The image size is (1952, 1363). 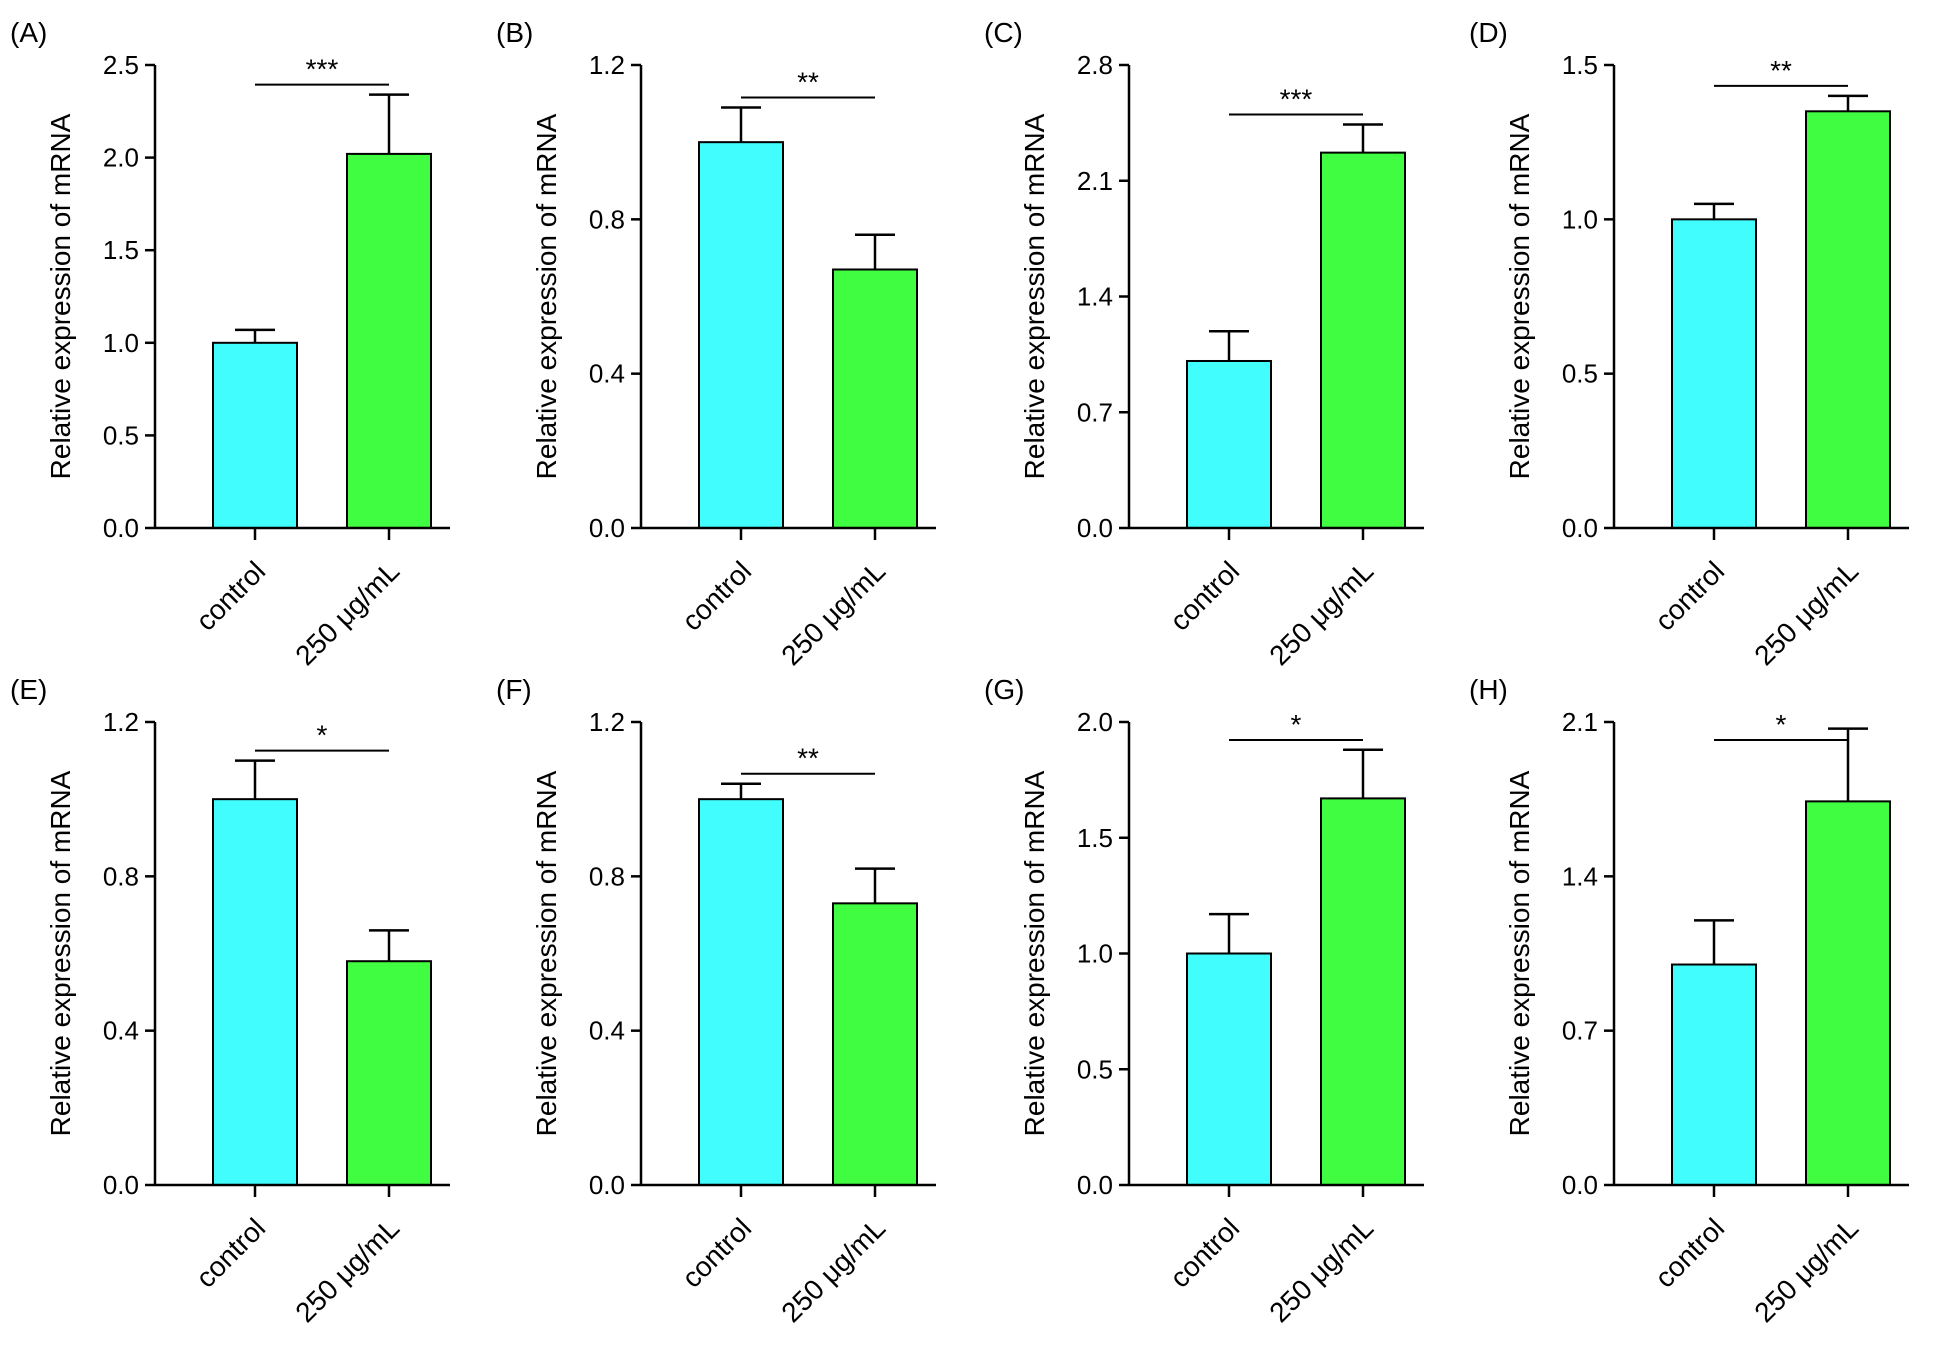 I want to click on y-tick-label: 2.8, so click(x=1095, y=65).